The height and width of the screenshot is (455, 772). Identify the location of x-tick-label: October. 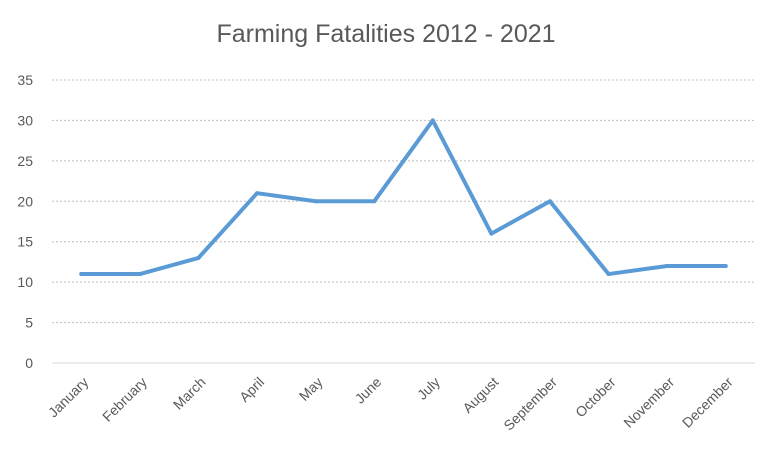
(595, 397).